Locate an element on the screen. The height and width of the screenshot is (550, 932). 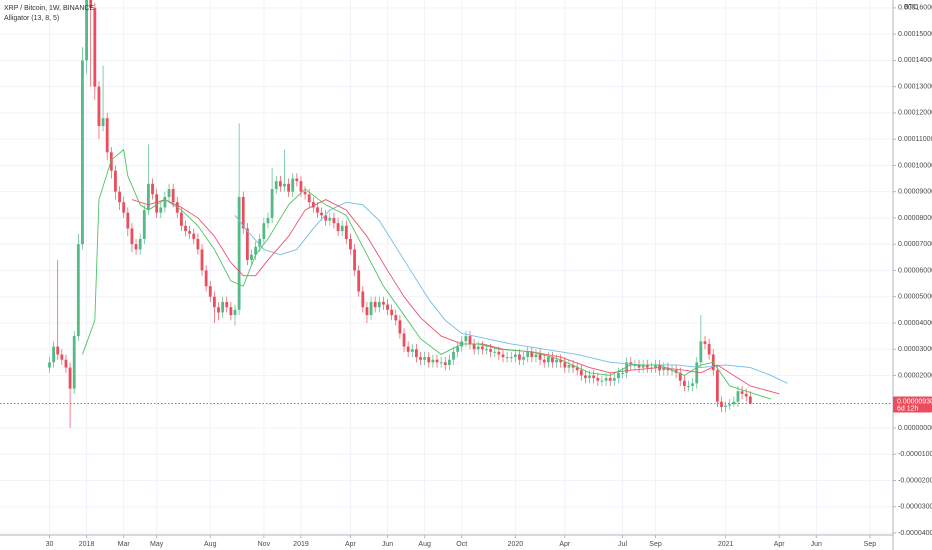
x-tick-label: Jul is located at coordinates (622, 544).